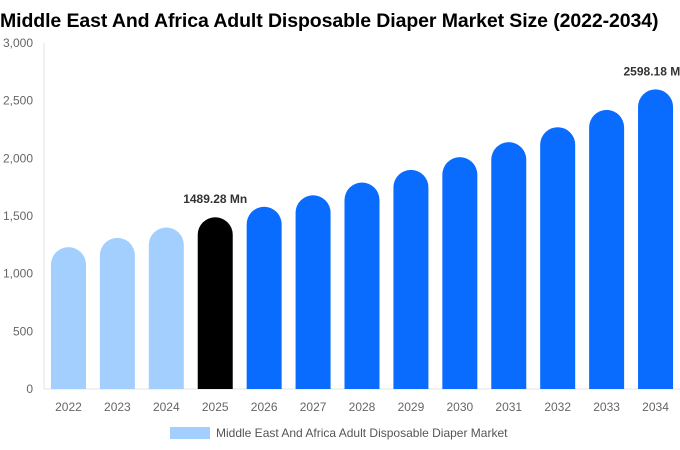 This screenshot has width=680, height=450. What do you see at coordinates (362, 407) in the screenshot?
I see `x-tick-label: 2028` at bounding box center [362, 407].